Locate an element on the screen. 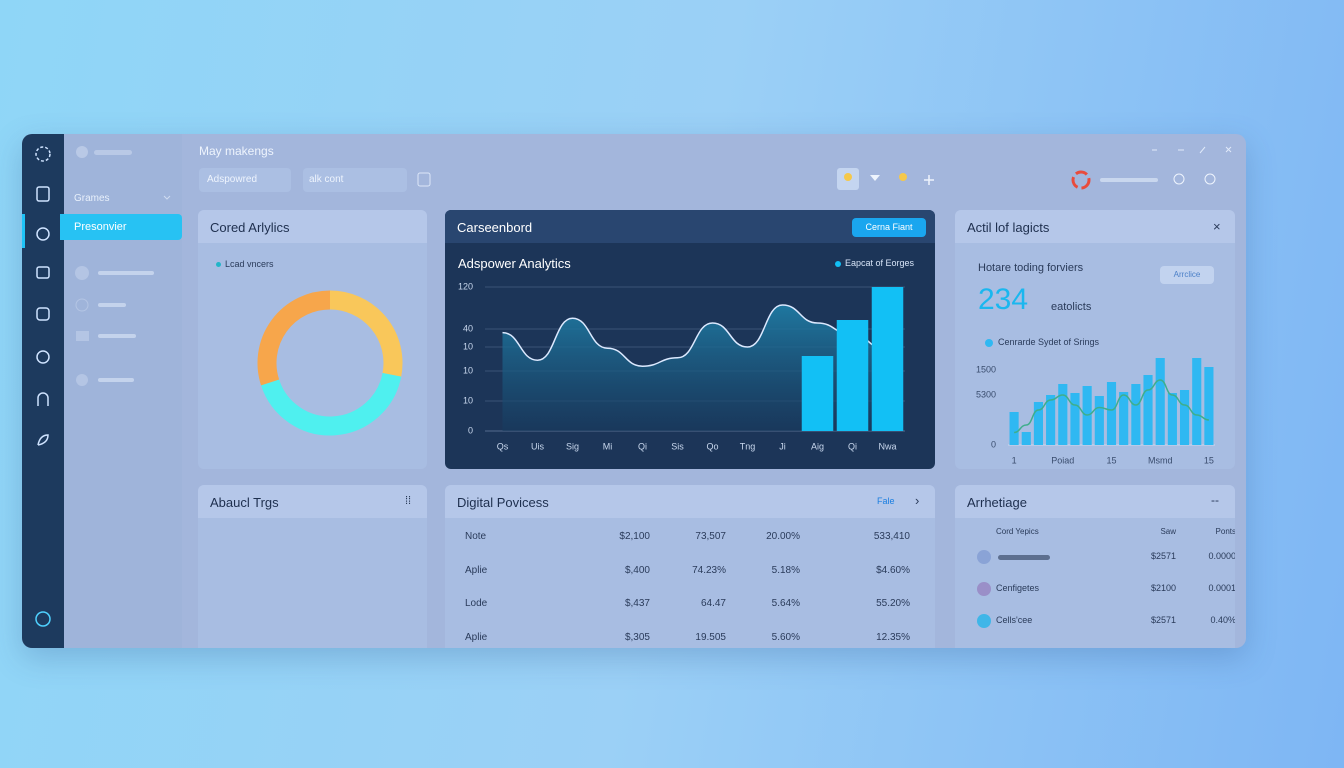 The image size is (1344, 768). column-header: Cord Yepics is located at coordinates (1017, 531).